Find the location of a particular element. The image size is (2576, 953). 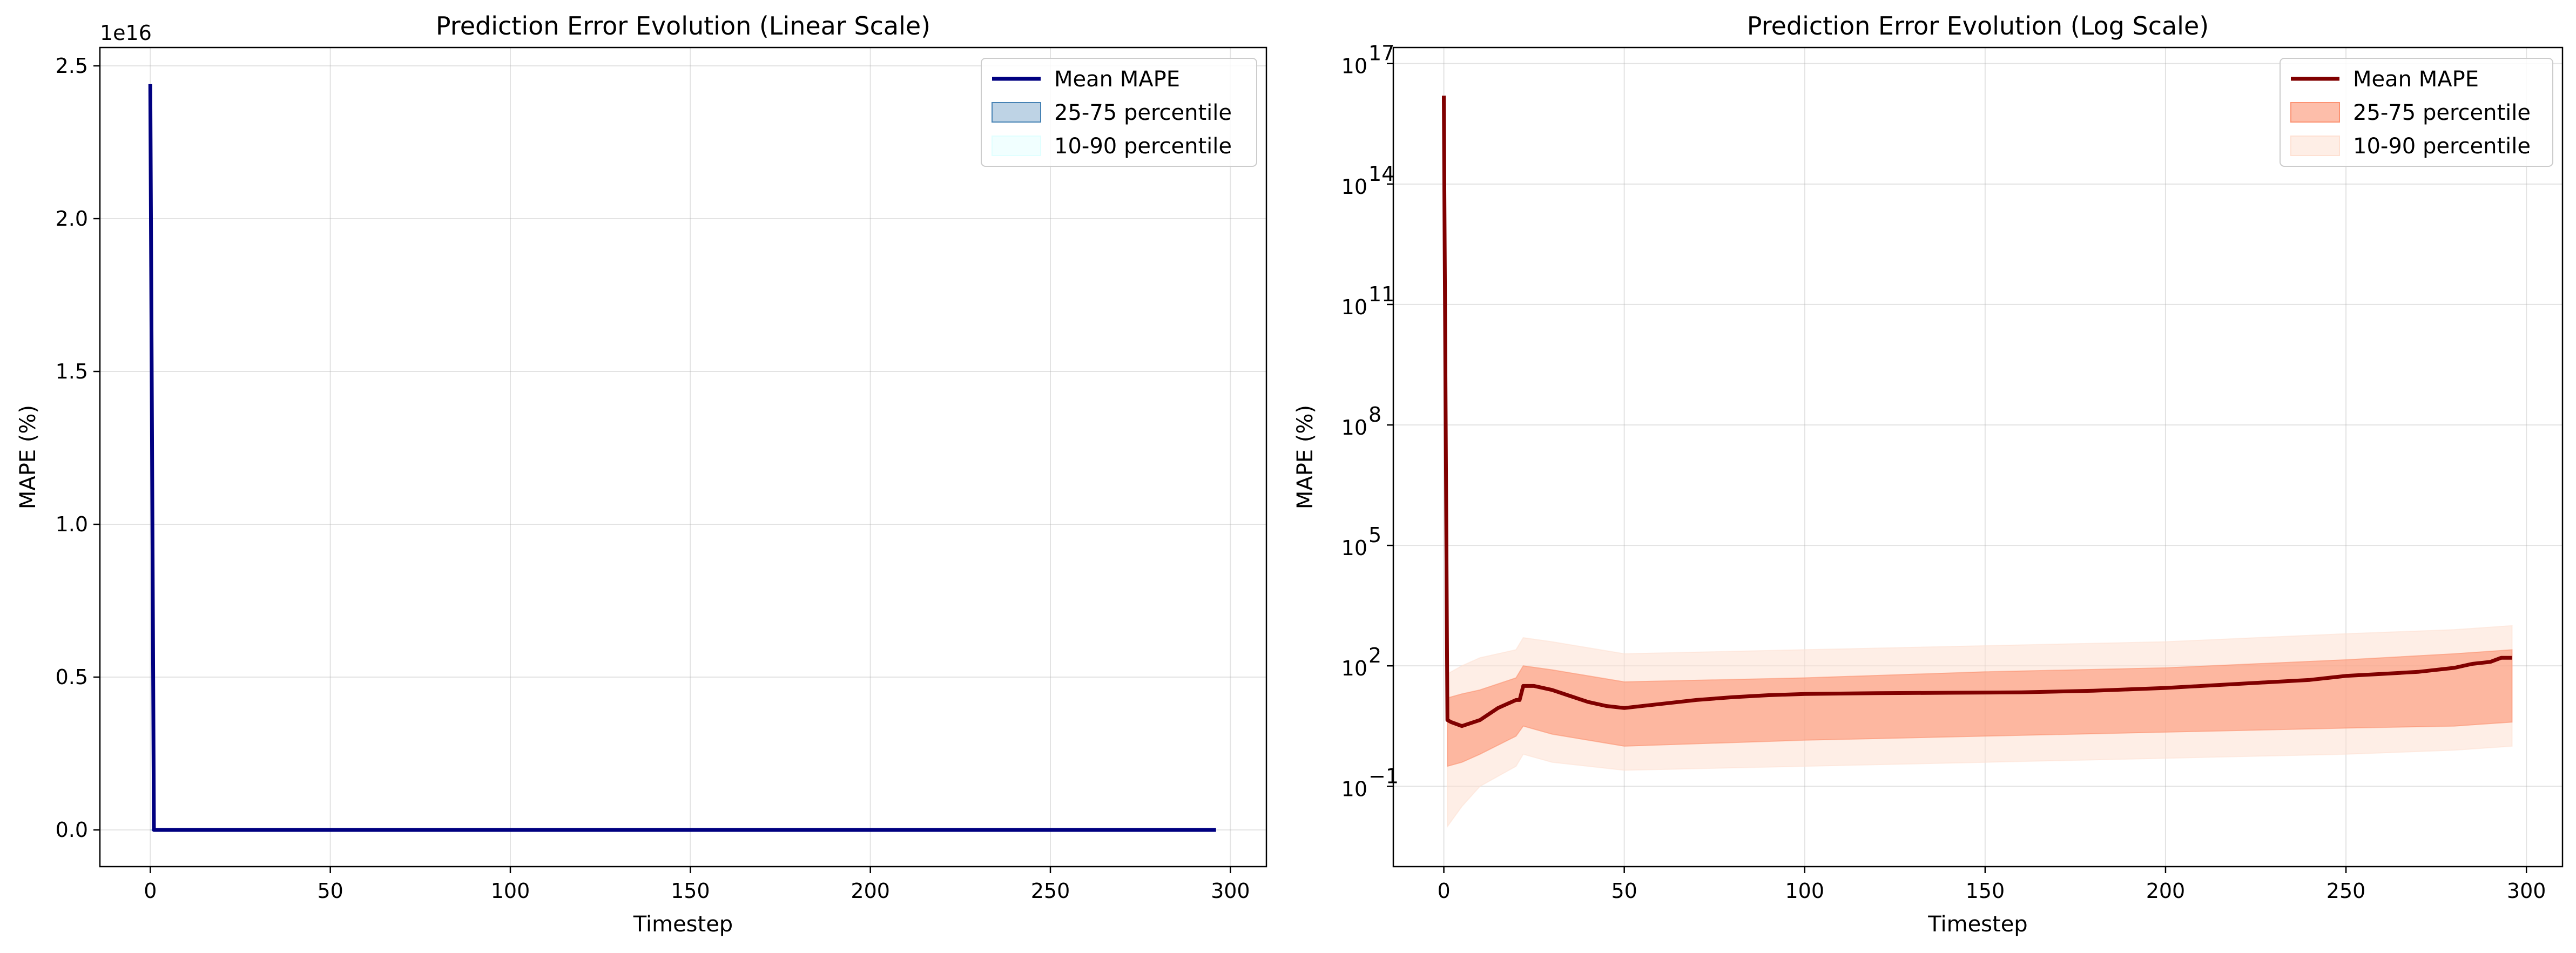

chart-title: Prediction Error Evolution (Log Scale) is located at coordinates (1978, 25).